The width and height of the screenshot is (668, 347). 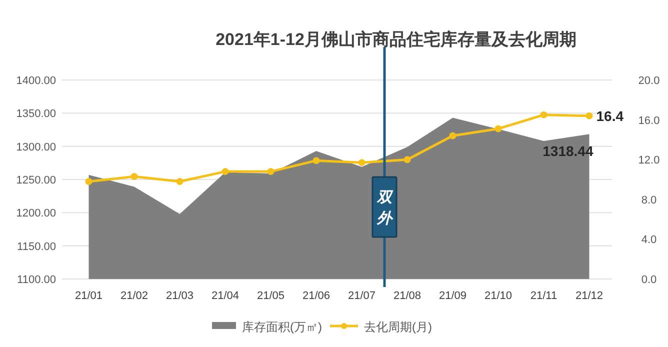 I want to click on x-tick-label: 21/04, so click(x=225, y=296).